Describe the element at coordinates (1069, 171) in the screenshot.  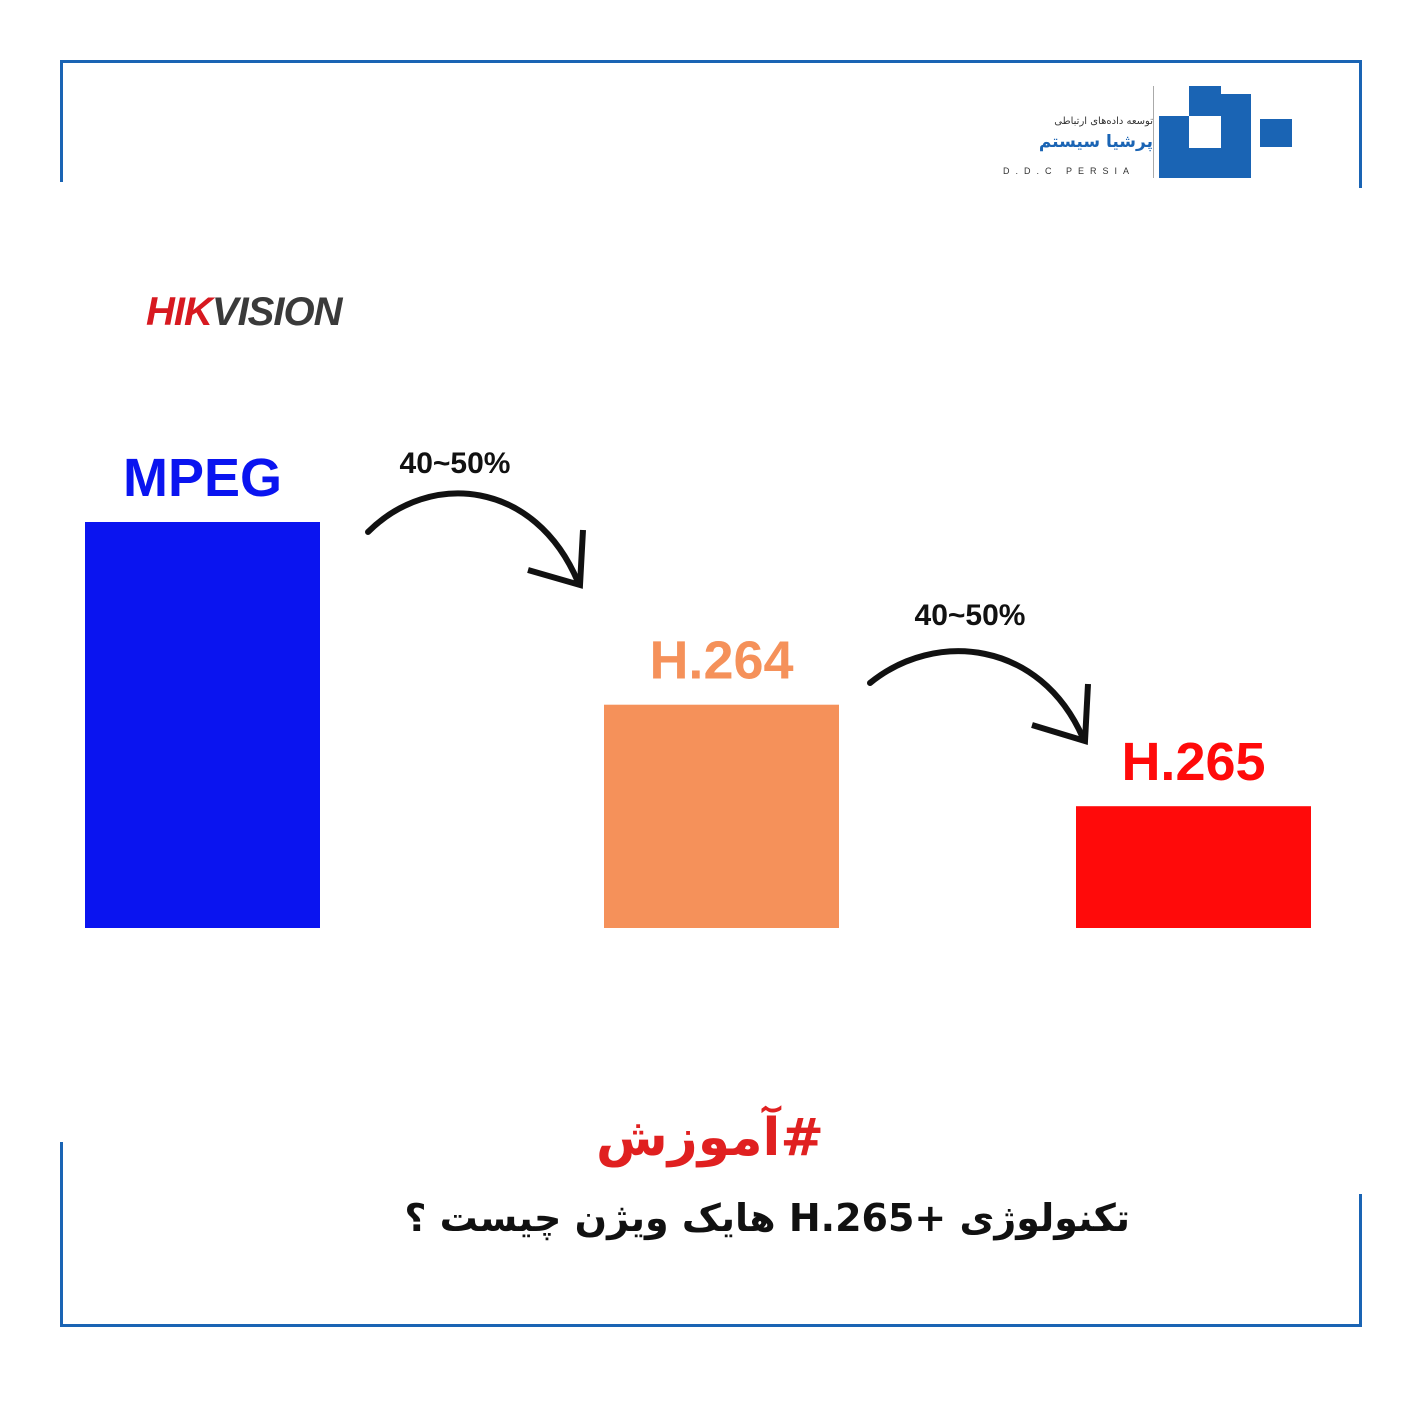
I see `company-name-english: D.D.C PERSIA` at that location.